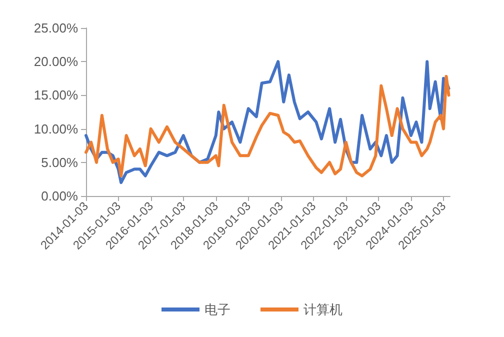 The width and height of the screenshot is (504, 337). I want to click on y-tick-label: 0.00%, so click(59, 196).